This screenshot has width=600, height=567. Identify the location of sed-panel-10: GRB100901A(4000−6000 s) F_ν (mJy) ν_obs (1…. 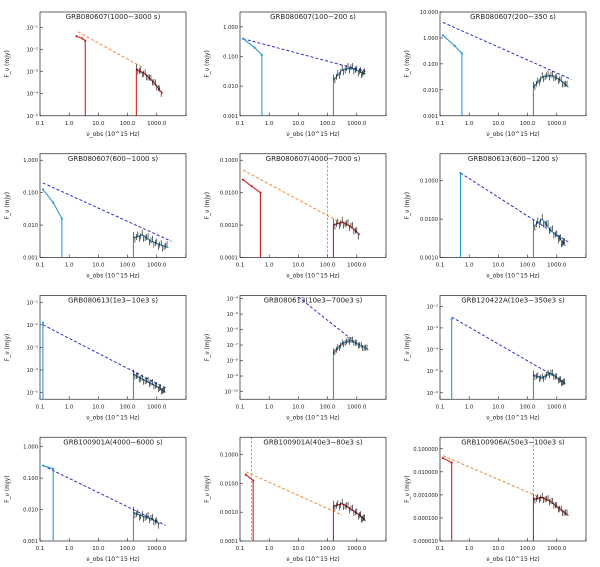
(95, 499).